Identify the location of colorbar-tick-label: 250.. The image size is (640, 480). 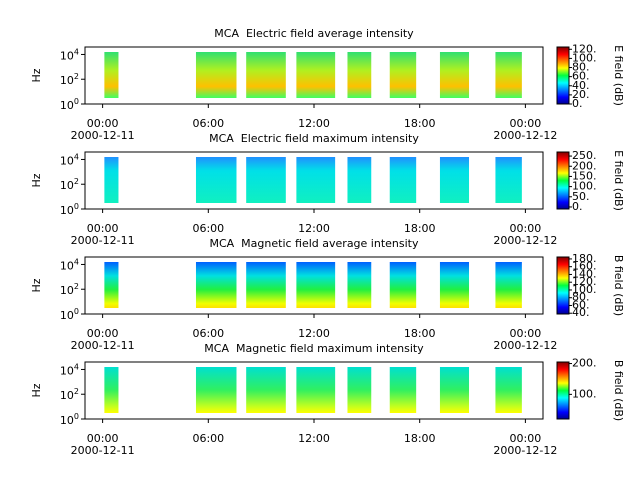
(584, 155).